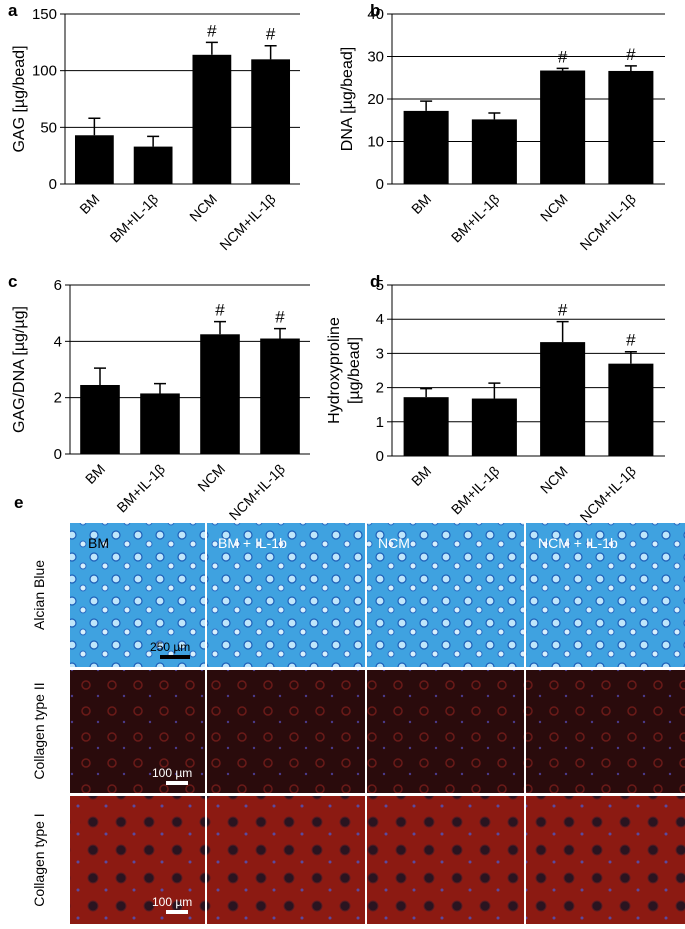 The image size is (685, 929). Describe the element at coordinates (48, 127) in the screenshot. I see `y-tick-label: 50` at that location.